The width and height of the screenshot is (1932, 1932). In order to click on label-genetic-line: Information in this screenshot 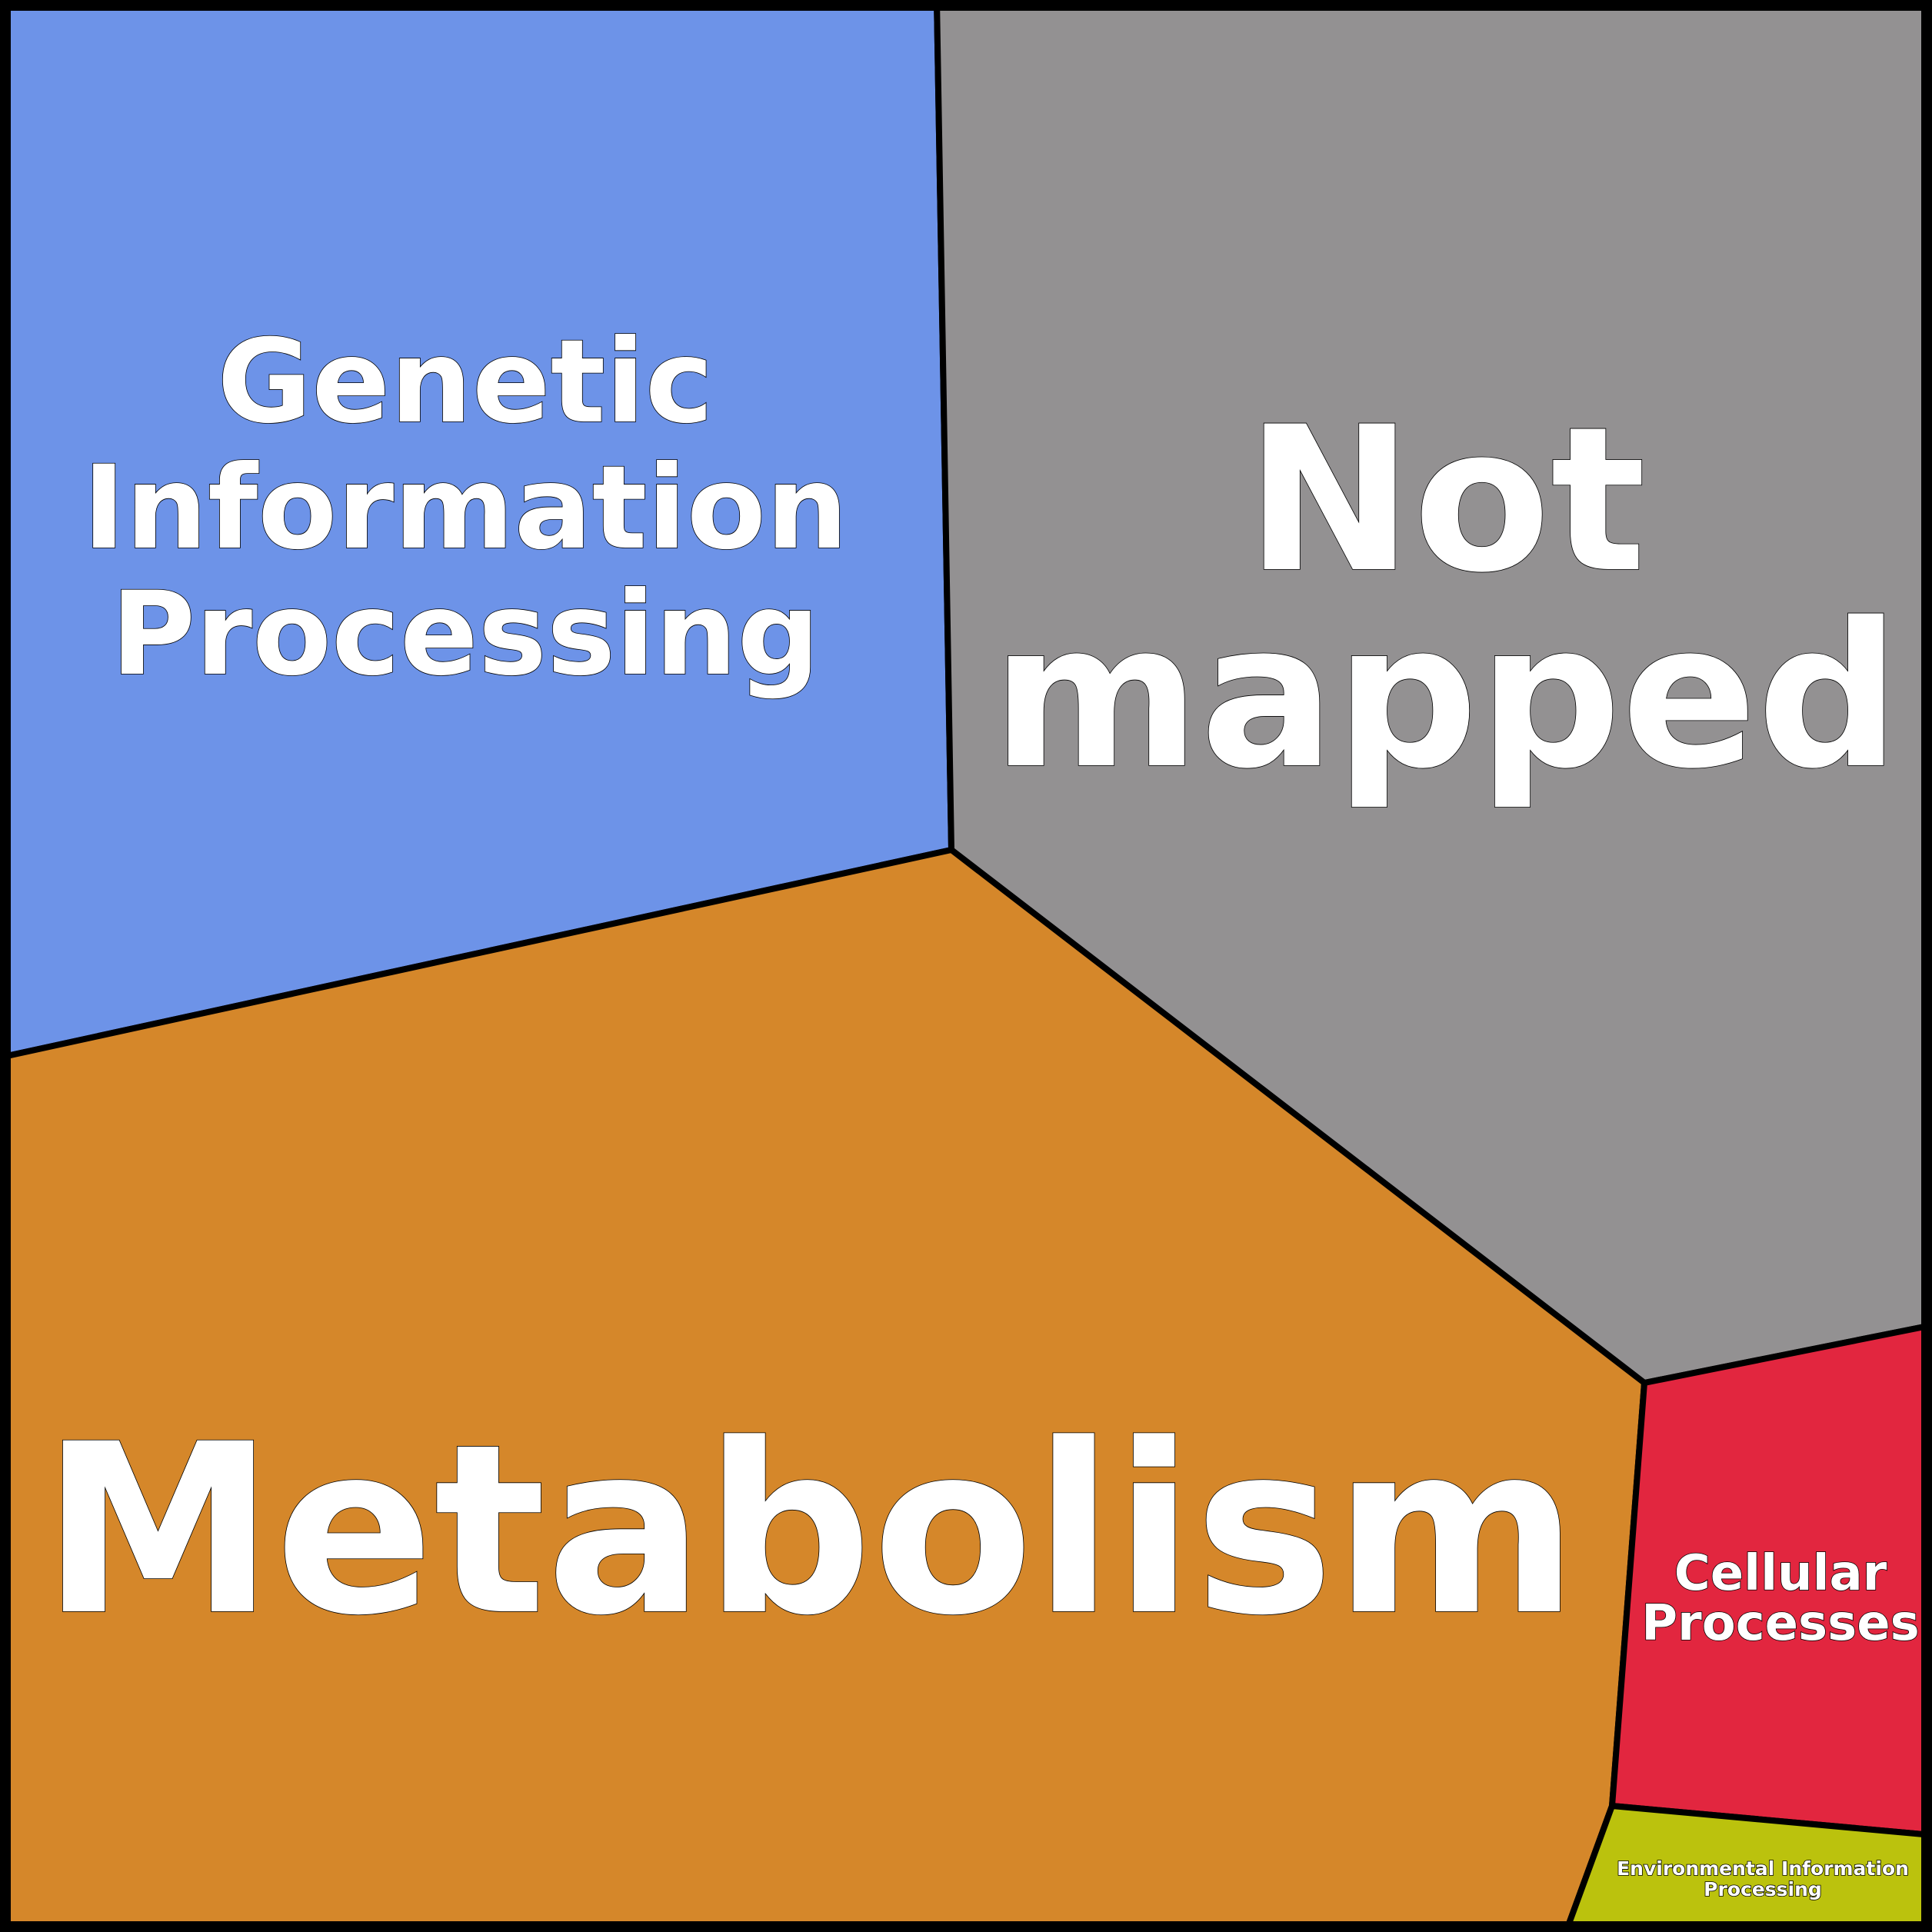, I will do `click(465, 508)`.